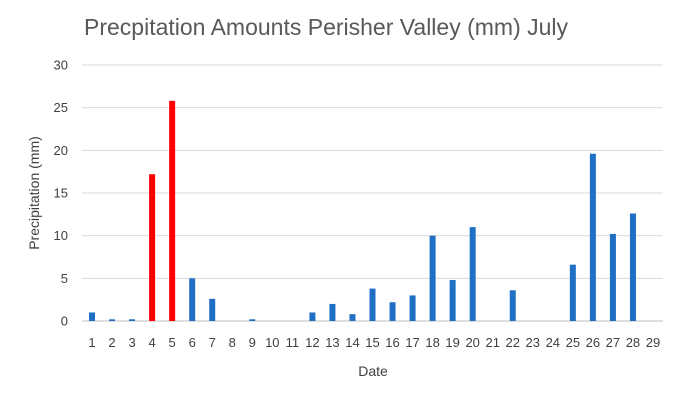 Image resolution: width=680 pixels, height=400 pixels. What do you see at coordinates (352, 342) in the screenshot?
I see `x-tick-label: 14` at bounding box center [352, 342].